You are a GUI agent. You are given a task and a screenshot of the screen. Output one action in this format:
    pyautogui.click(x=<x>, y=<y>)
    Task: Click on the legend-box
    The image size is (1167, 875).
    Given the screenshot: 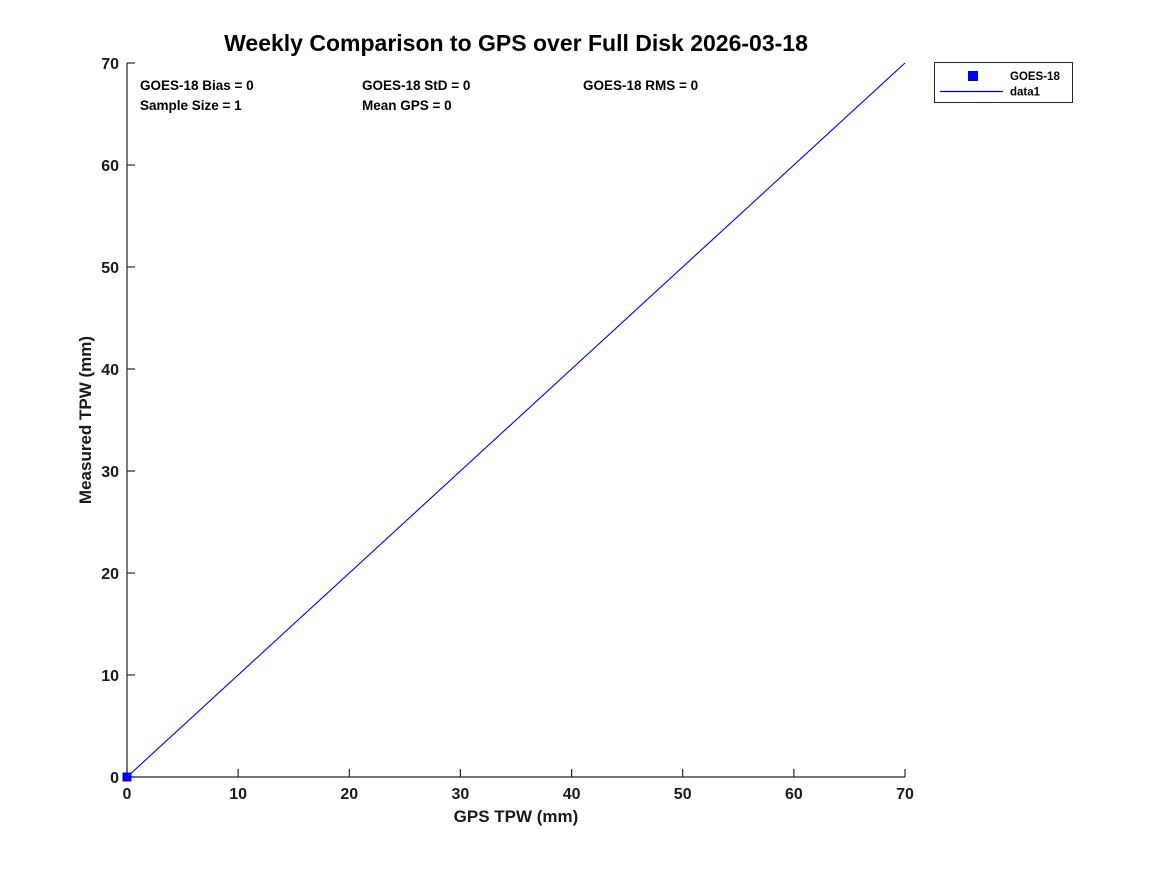 What is the action you would take?
    pyautogui.click(x=1003, y=82)
    